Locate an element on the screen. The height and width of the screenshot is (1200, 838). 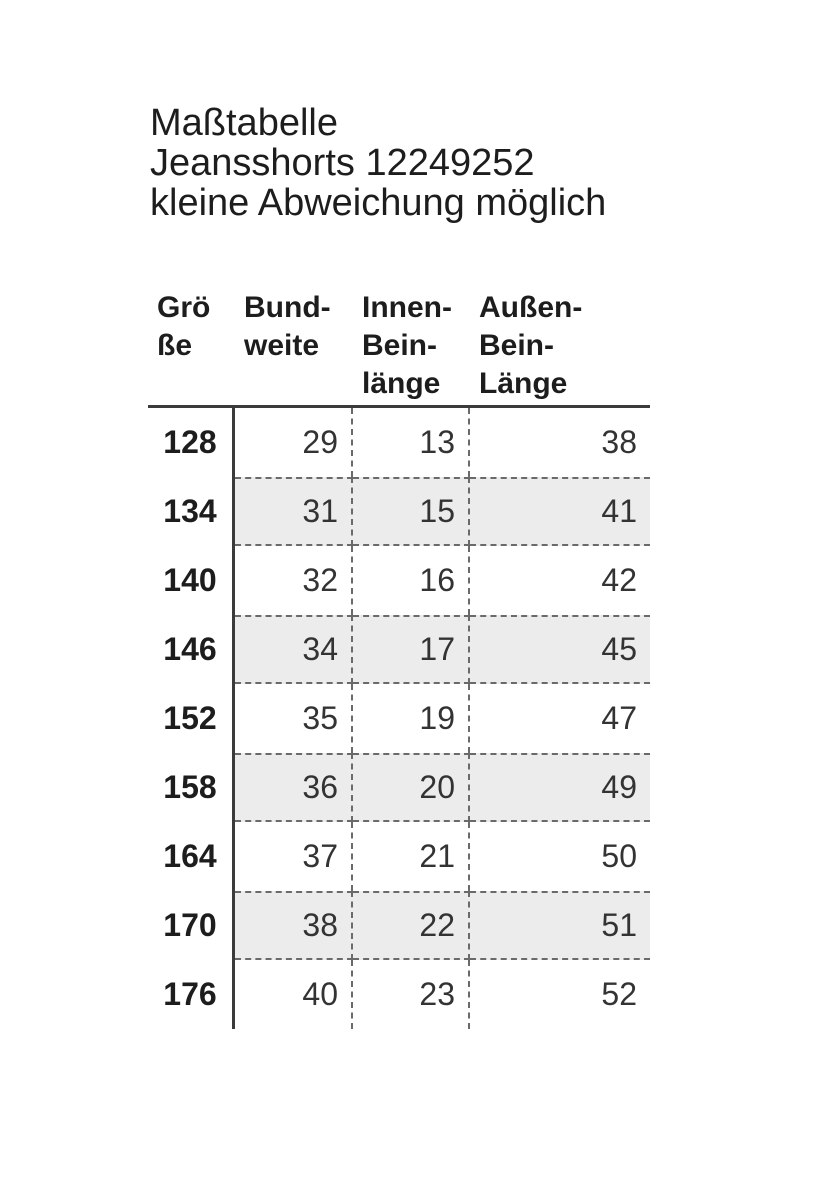
cell-aussen-bein-laenge: 41 is located at coordinates (560, 511).